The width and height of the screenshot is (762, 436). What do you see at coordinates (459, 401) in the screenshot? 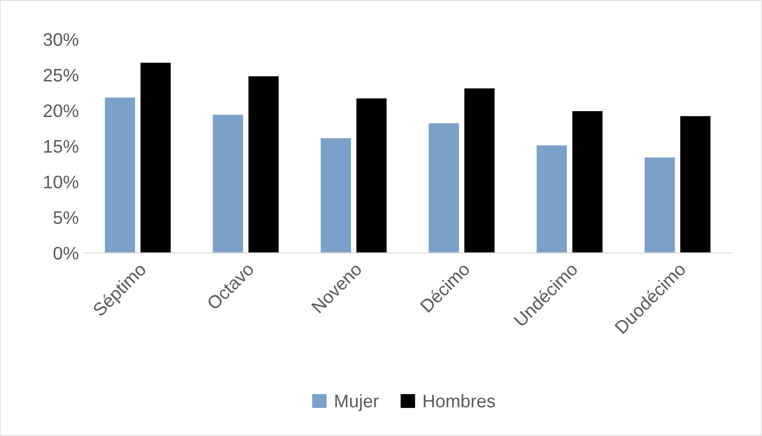
I see `legend-label: Hombres` at bounding box center [459, 401].